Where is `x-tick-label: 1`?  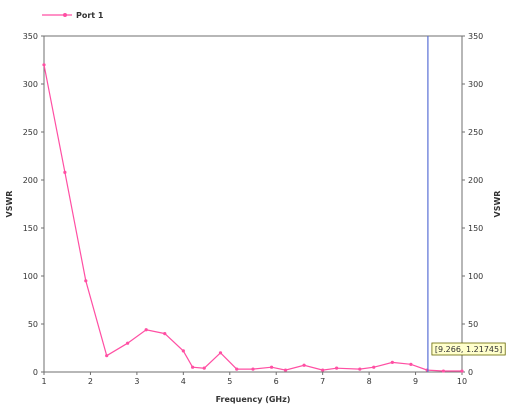 x-tick-label: 1 is located at coordinates (43, 381).